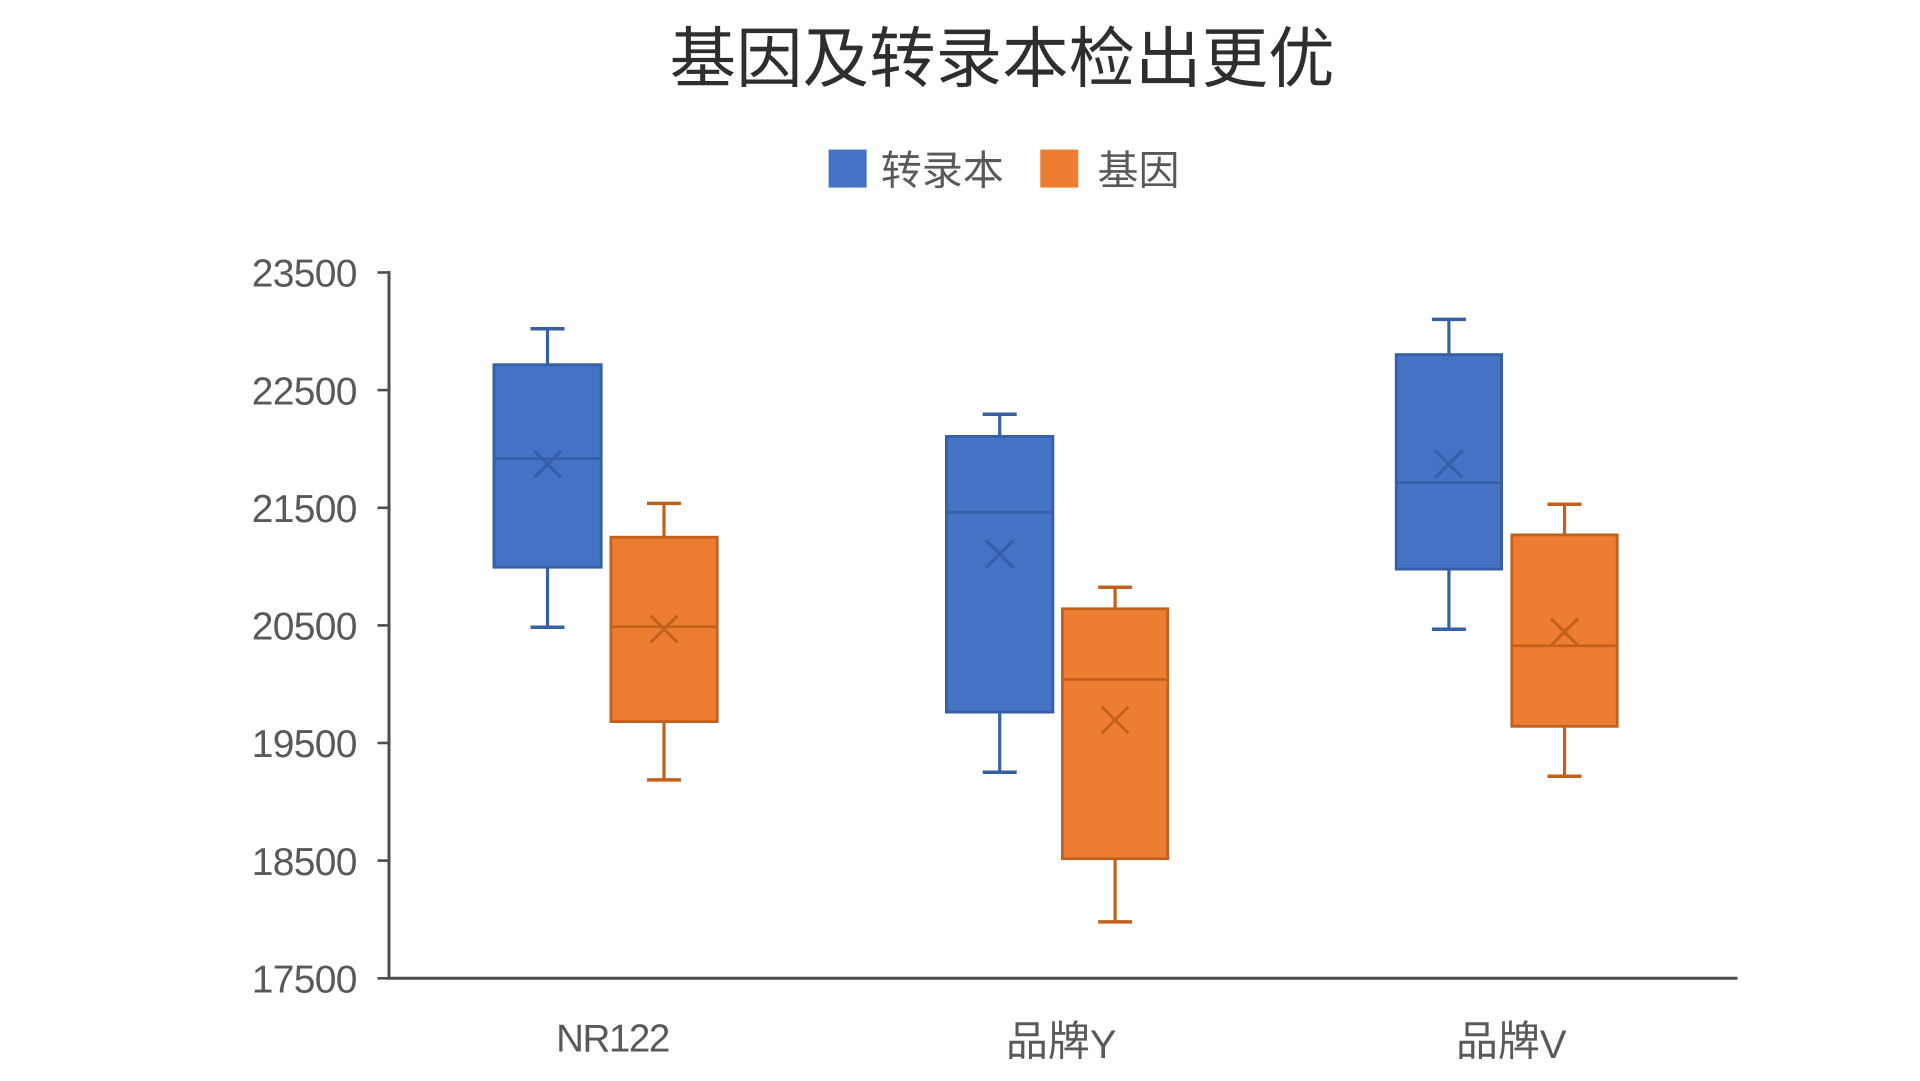 This screenshot has height=1081, width=1920. I want to click on svg-text: 17500, so click(304, 980).